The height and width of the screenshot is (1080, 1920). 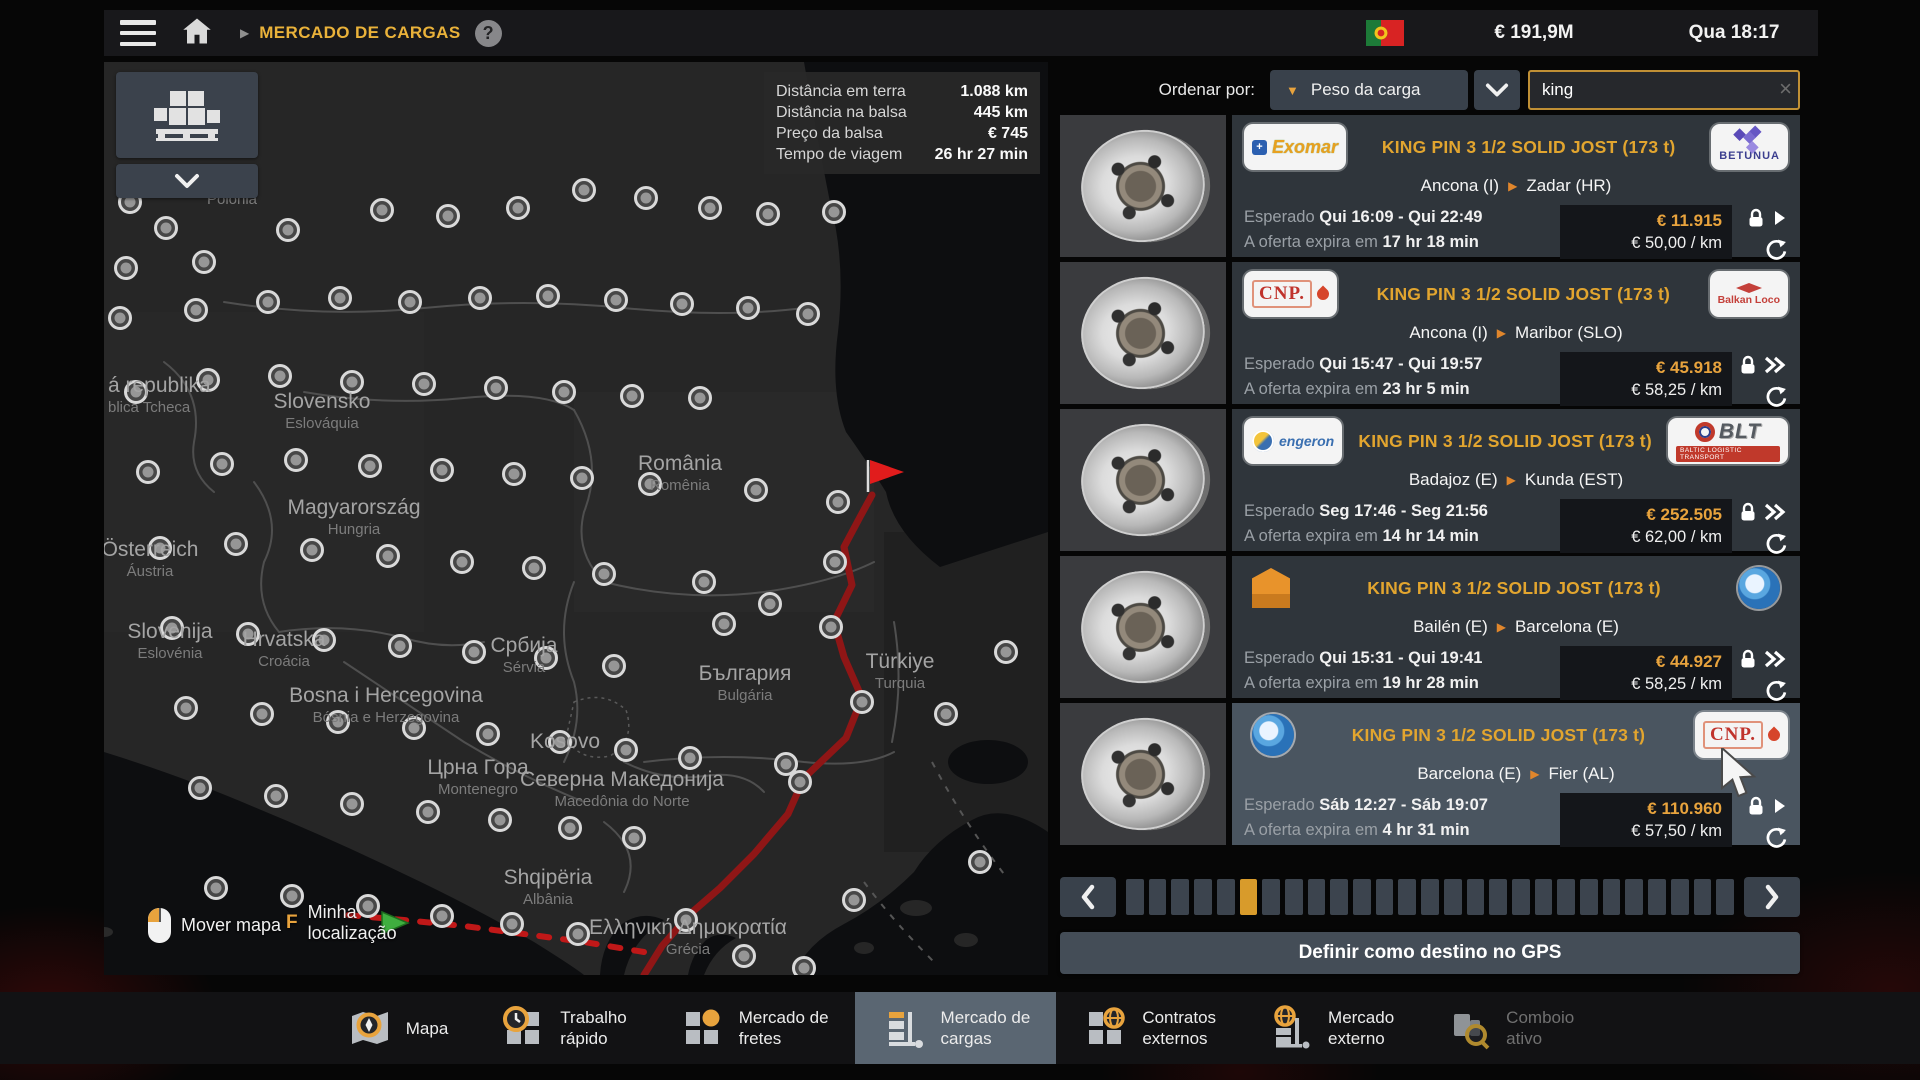 What do you see at coordinates (783, 1028) in the screenshot?
I see `nav-item-label: Mercado de fretes` at bounding box center [783, 1028].